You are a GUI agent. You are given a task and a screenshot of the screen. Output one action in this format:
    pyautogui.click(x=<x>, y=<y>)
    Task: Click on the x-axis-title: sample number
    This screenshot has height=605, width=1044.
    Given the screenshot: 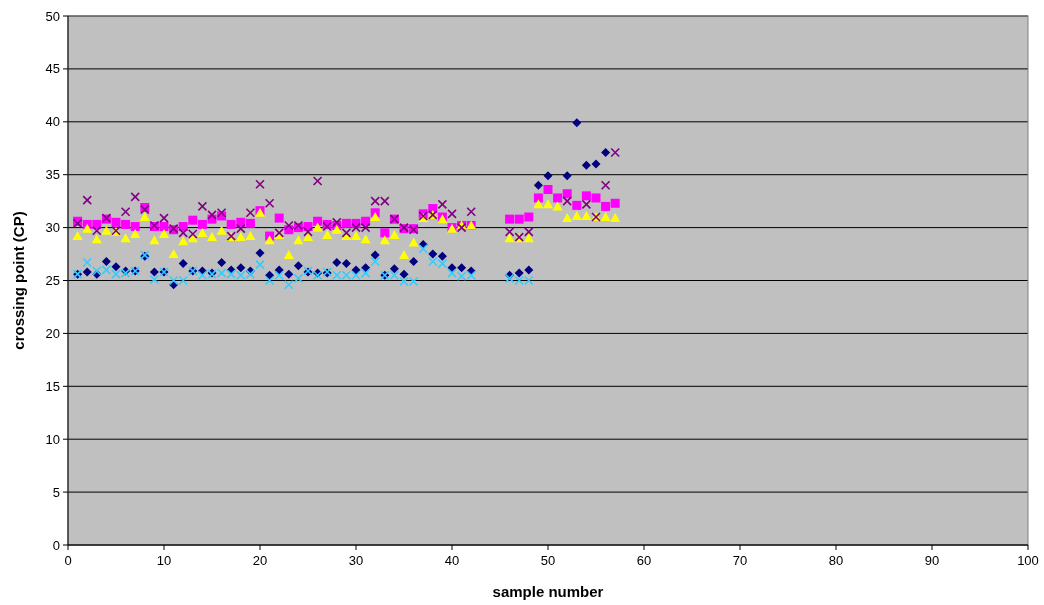 What is the action you would take?
    pyautogui.click(x=548, y=591)
    